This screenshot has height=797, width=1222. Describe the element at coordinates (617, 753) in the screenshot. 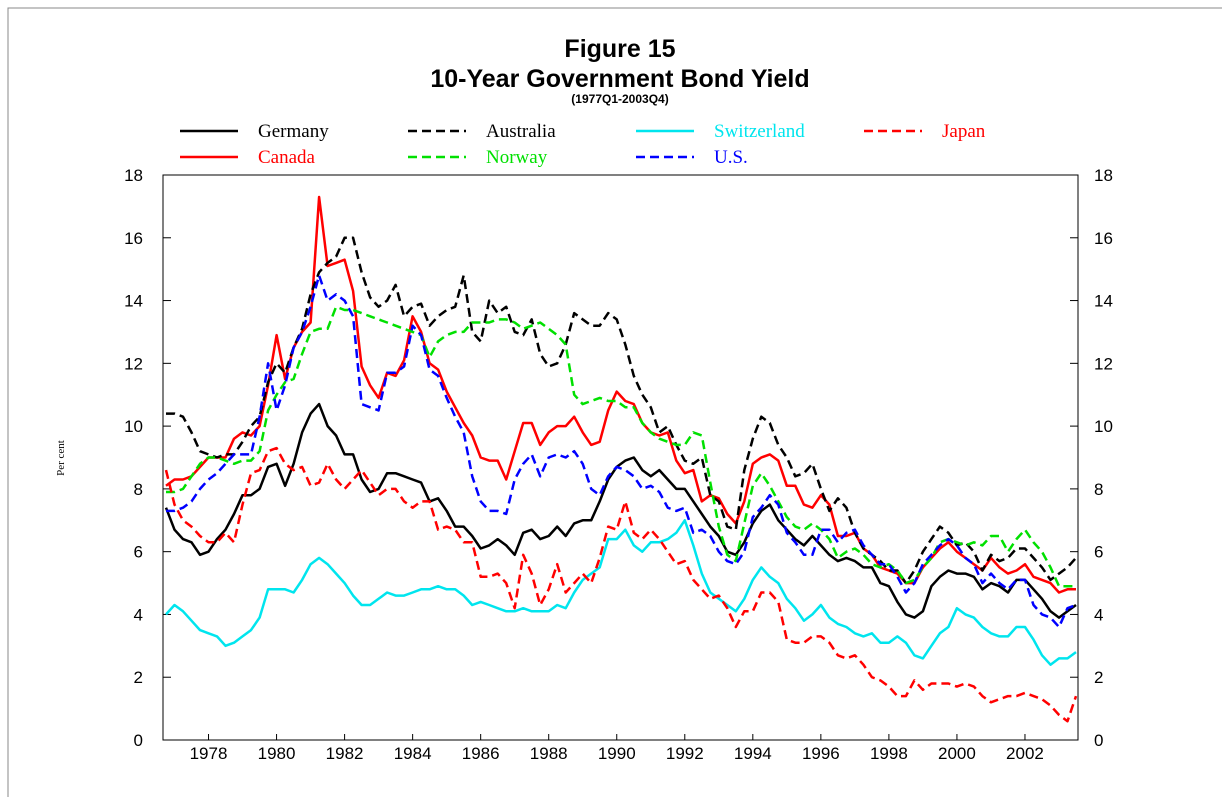

I see `x-tick-label: 1990` at that location.